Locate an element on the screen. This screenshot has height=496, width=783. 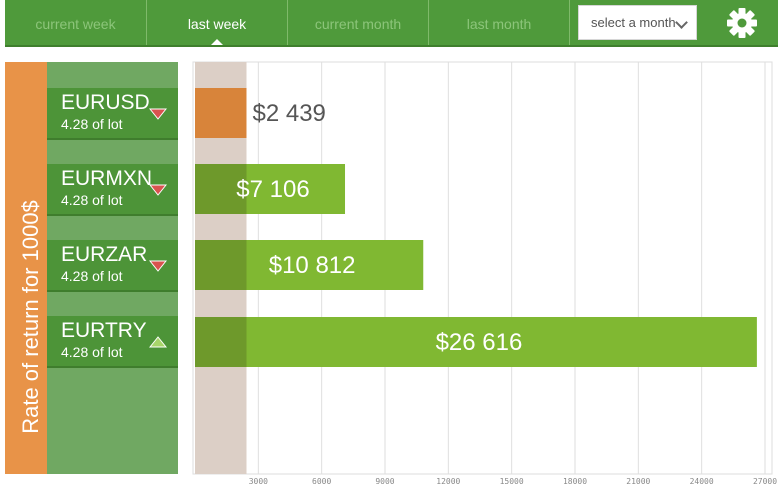
x-tick-label: 18000 is located at coordinates (575, 481).